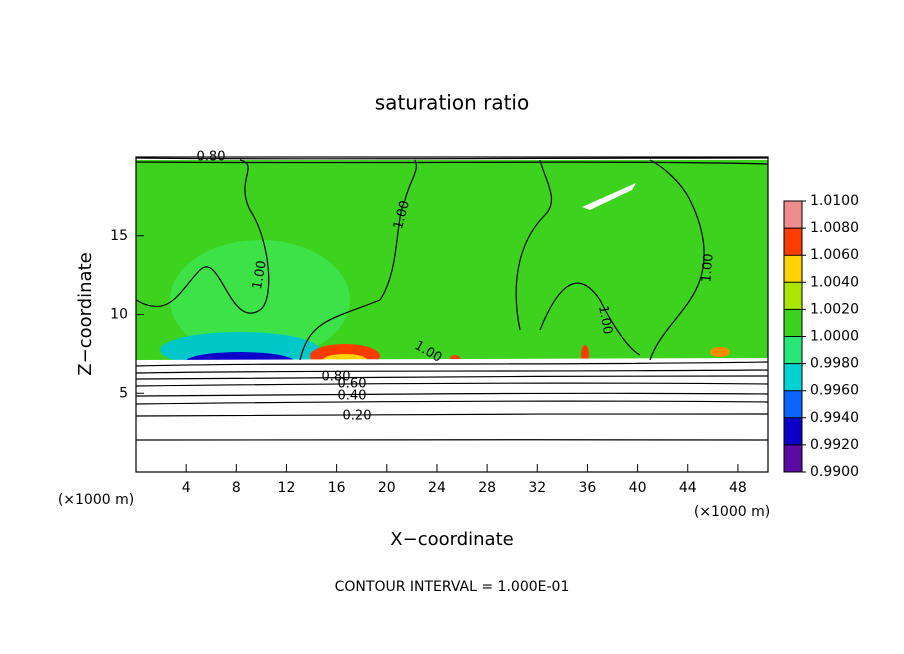  Describe the element at coordinates (834, 364) in the screenshot. I see `colorbar-tick-label: 0.9980` at that location.